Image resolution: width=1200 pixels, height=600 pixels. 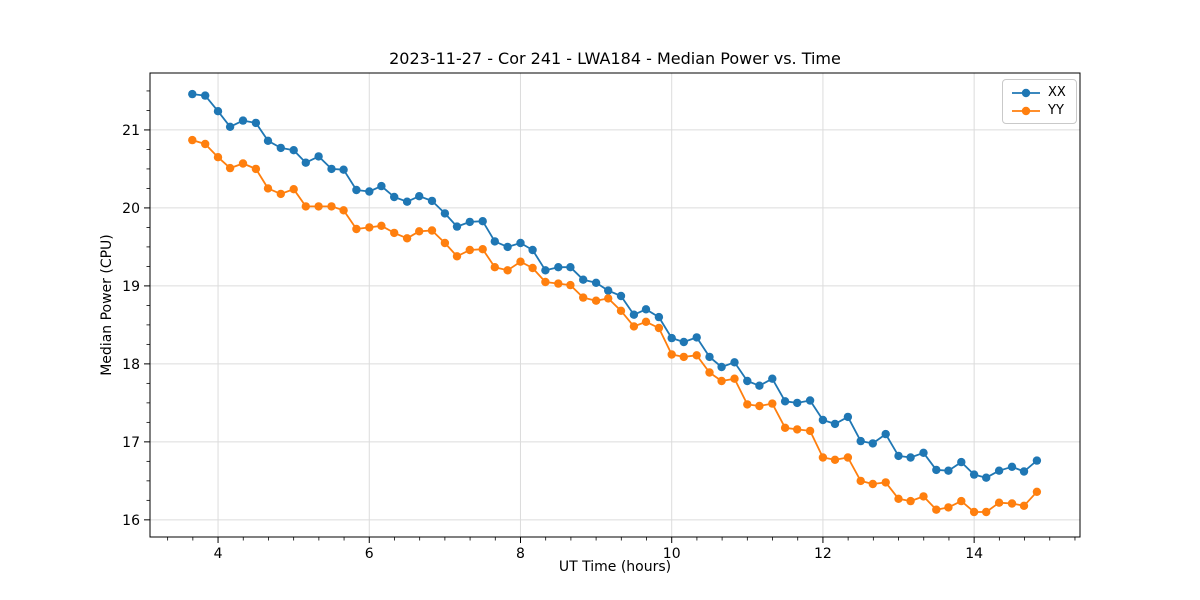 I want to click on x-tick-label: 10, so click(x=672, y=554).